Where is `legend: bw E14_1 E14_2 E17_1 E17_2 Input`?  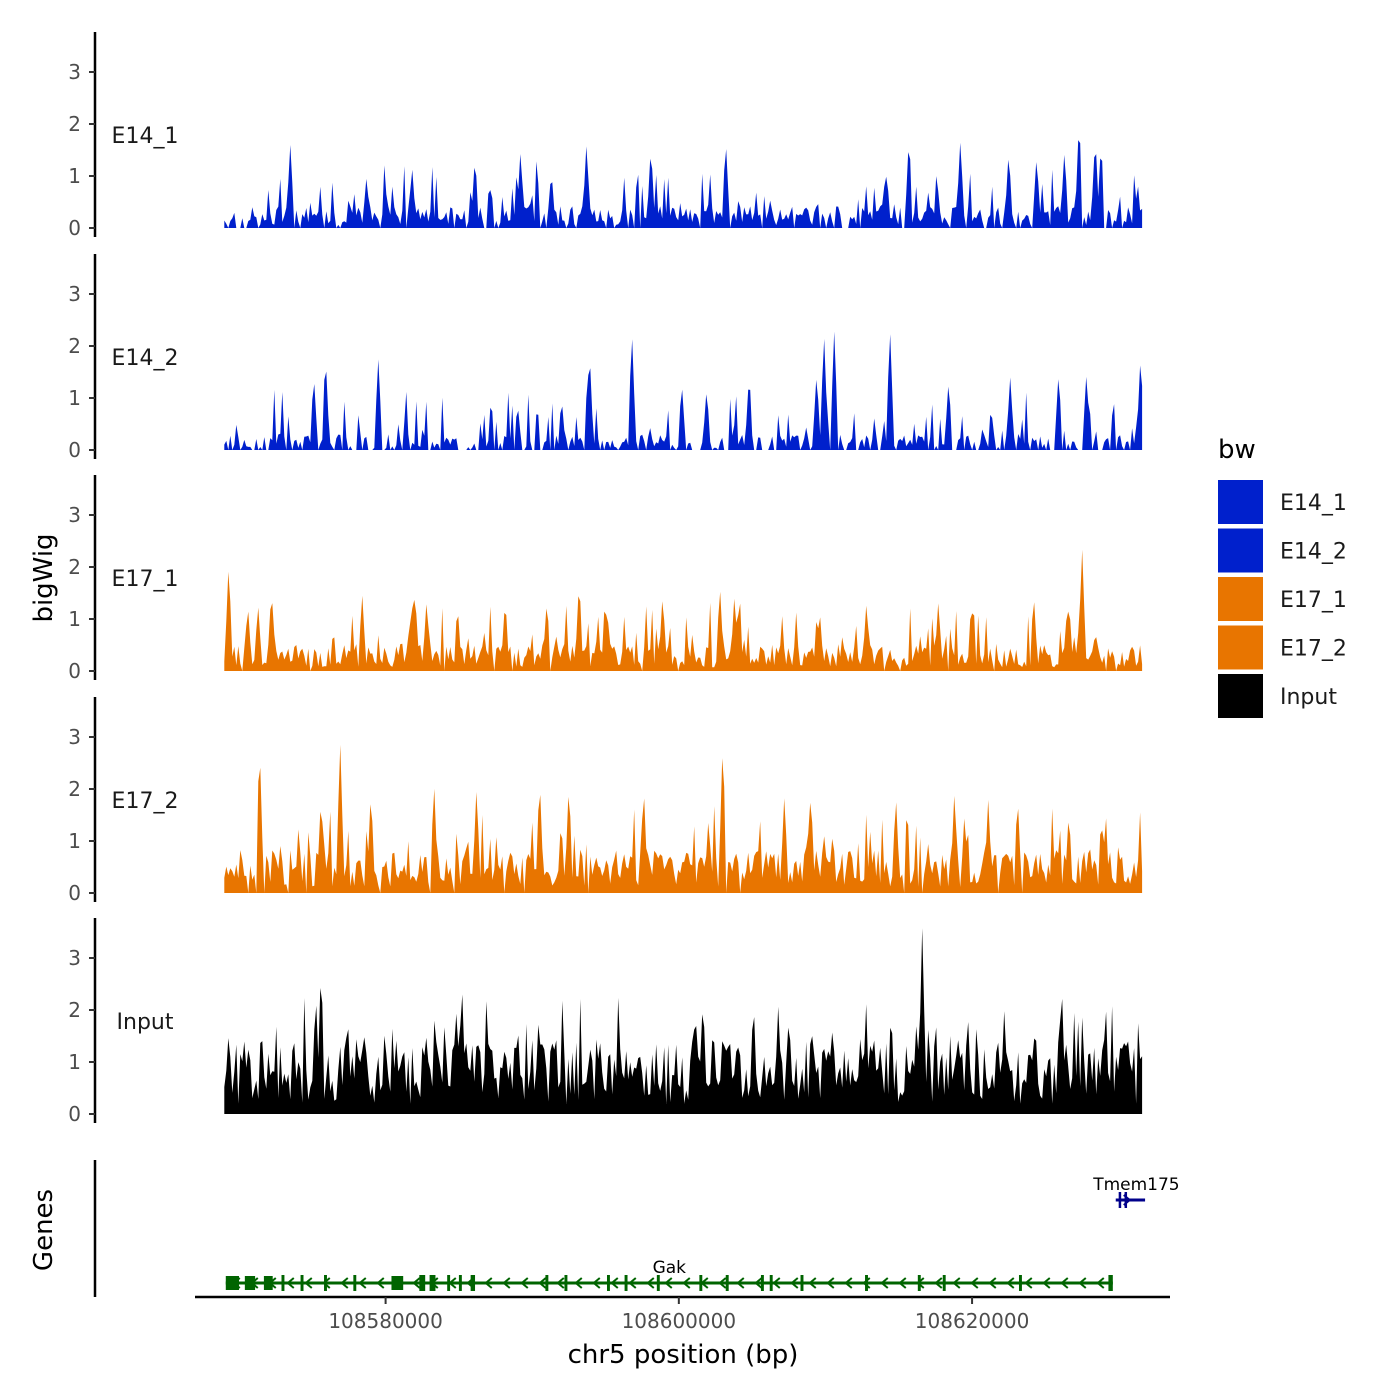 legend: bw E14_1 E14_2 E17_1 E17_2 Input is located at coordinates (1282, 576).